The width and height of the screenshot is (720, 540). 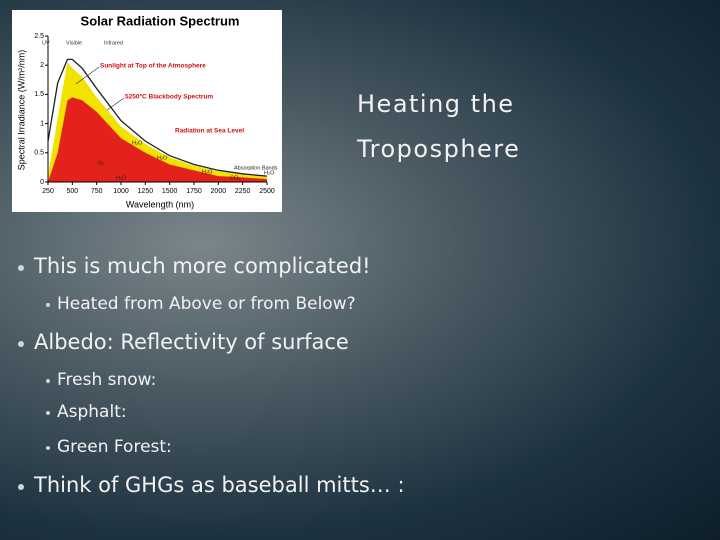 I want to click on y-tick-label: 1, so click(x=42, y=123).